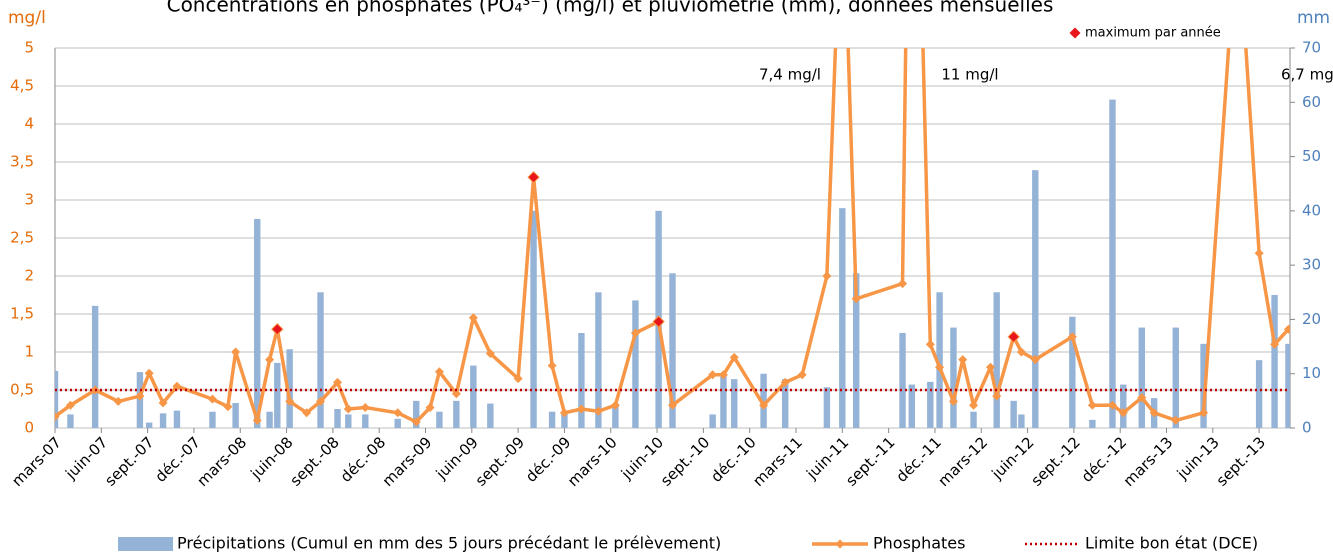  Describe the element at coordinates (22, 86) in the screenshot. I see `y-tick-label: 4,5` at that location.